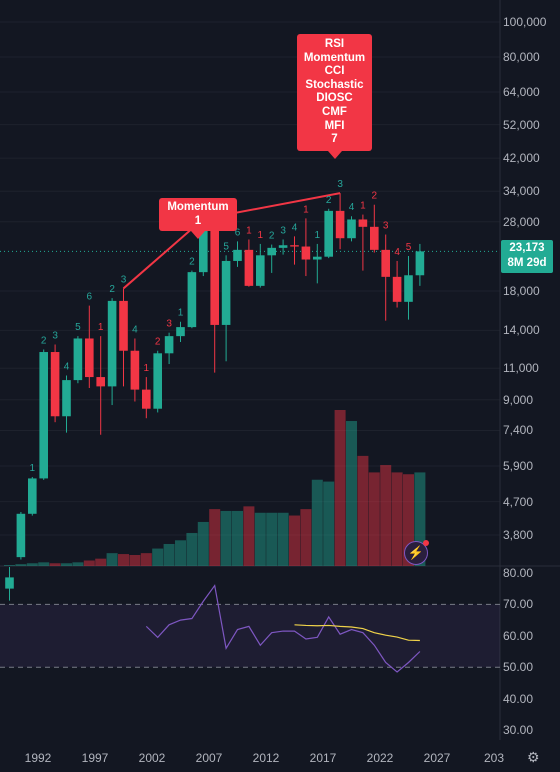 This screenshot has width=560, height=772. What do you see at coordinates (38, 758) in the screenshot?
I see `time-tick-label: 1992` at bounding box center [38, 758].